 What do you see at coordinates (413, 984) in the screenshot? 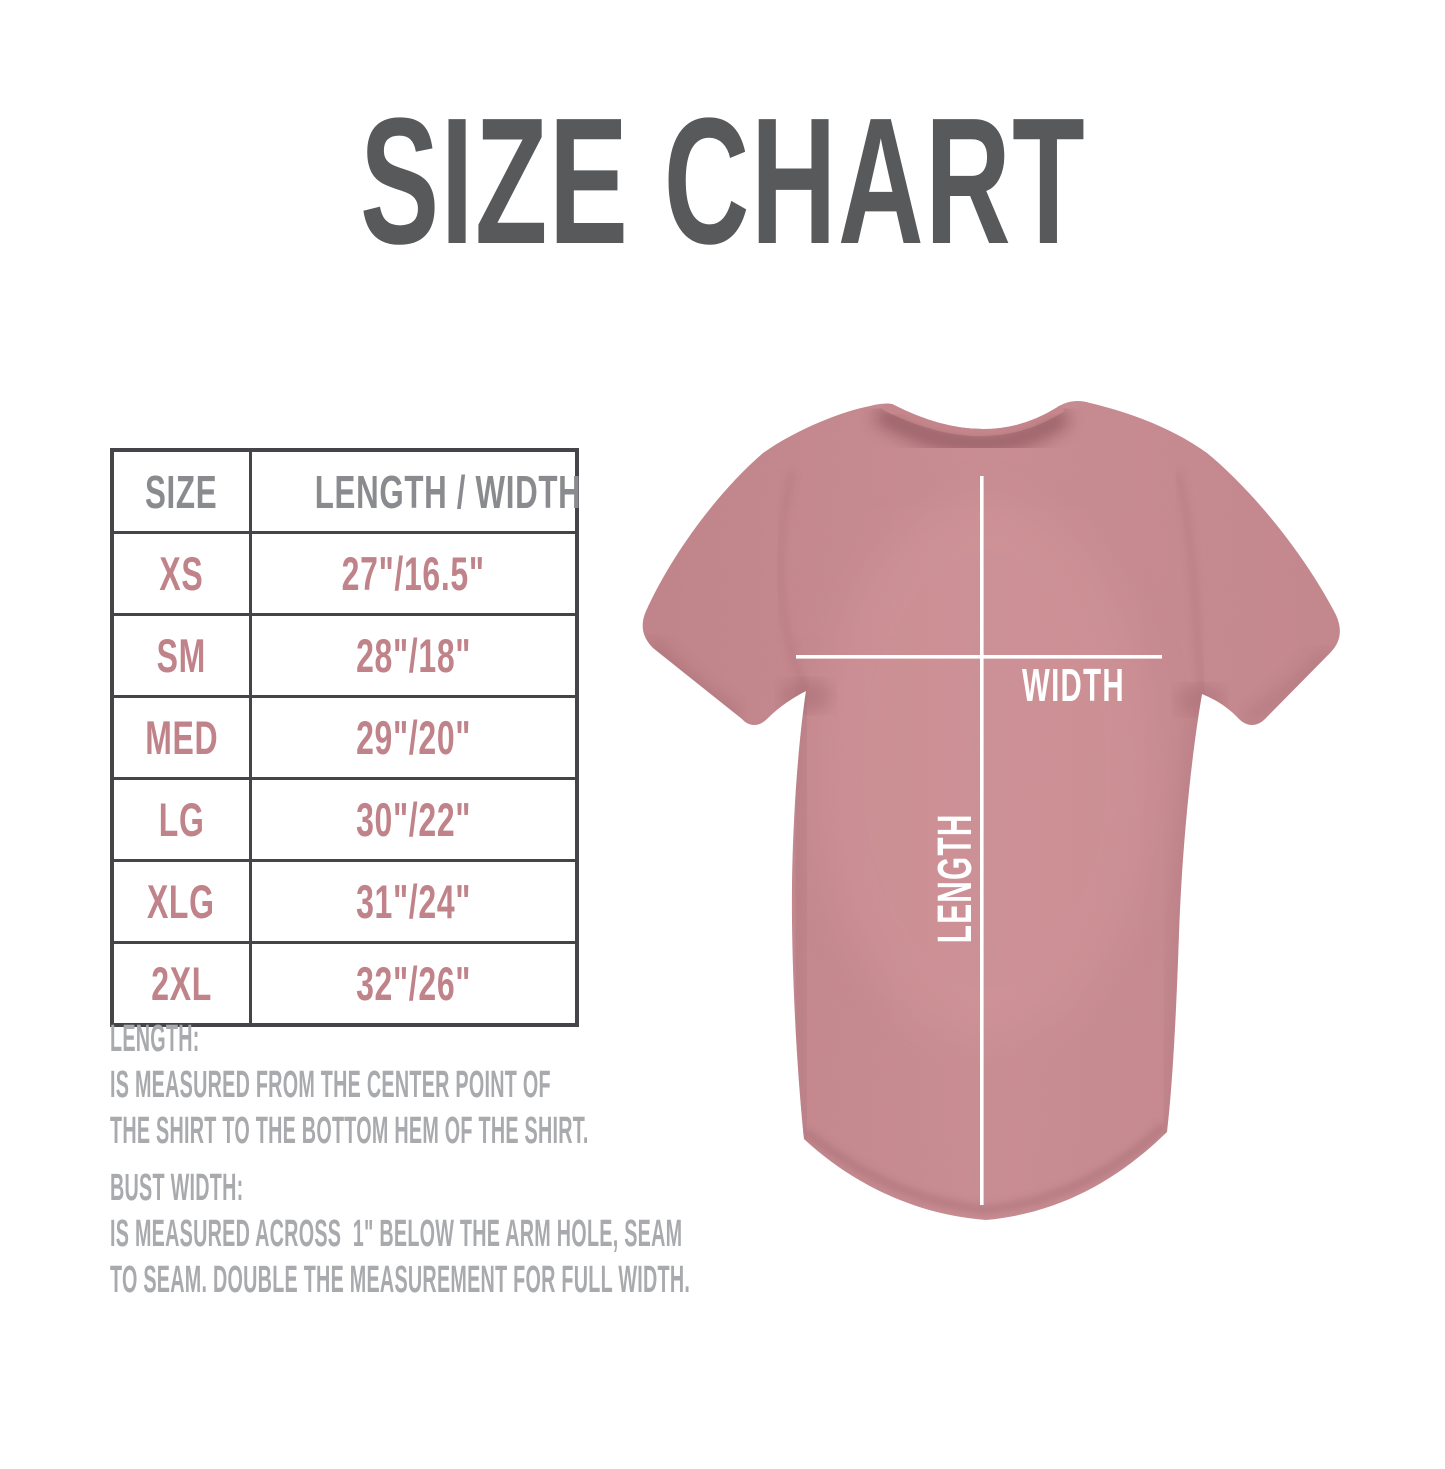
I see `measurement-cell: 32"/26"` at bounding box center [413, 984].